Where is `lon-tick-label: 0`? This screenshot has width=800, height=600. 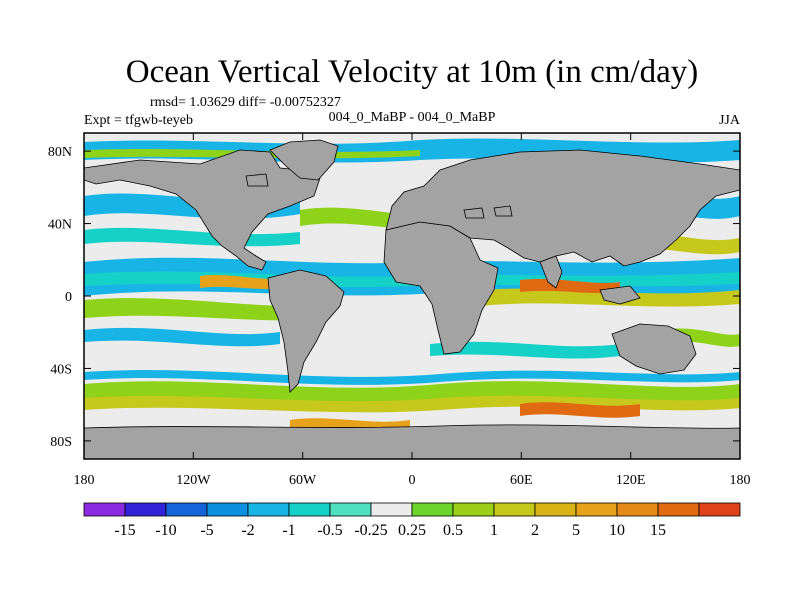 lon-tick-label: 0 is located at coordinates (412, 480).